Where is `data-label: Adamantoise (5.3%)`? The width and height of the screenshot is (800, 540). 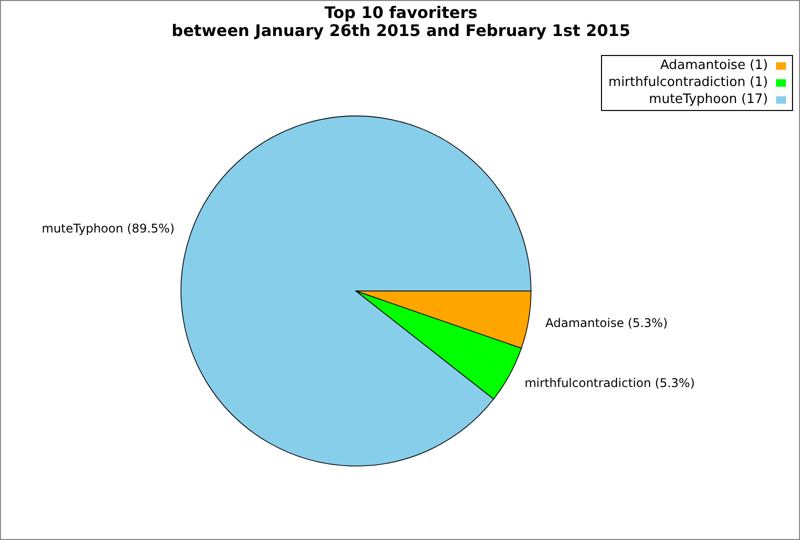
data-label: Adamantoise (5.3%) is located at coordinates (606, 323).